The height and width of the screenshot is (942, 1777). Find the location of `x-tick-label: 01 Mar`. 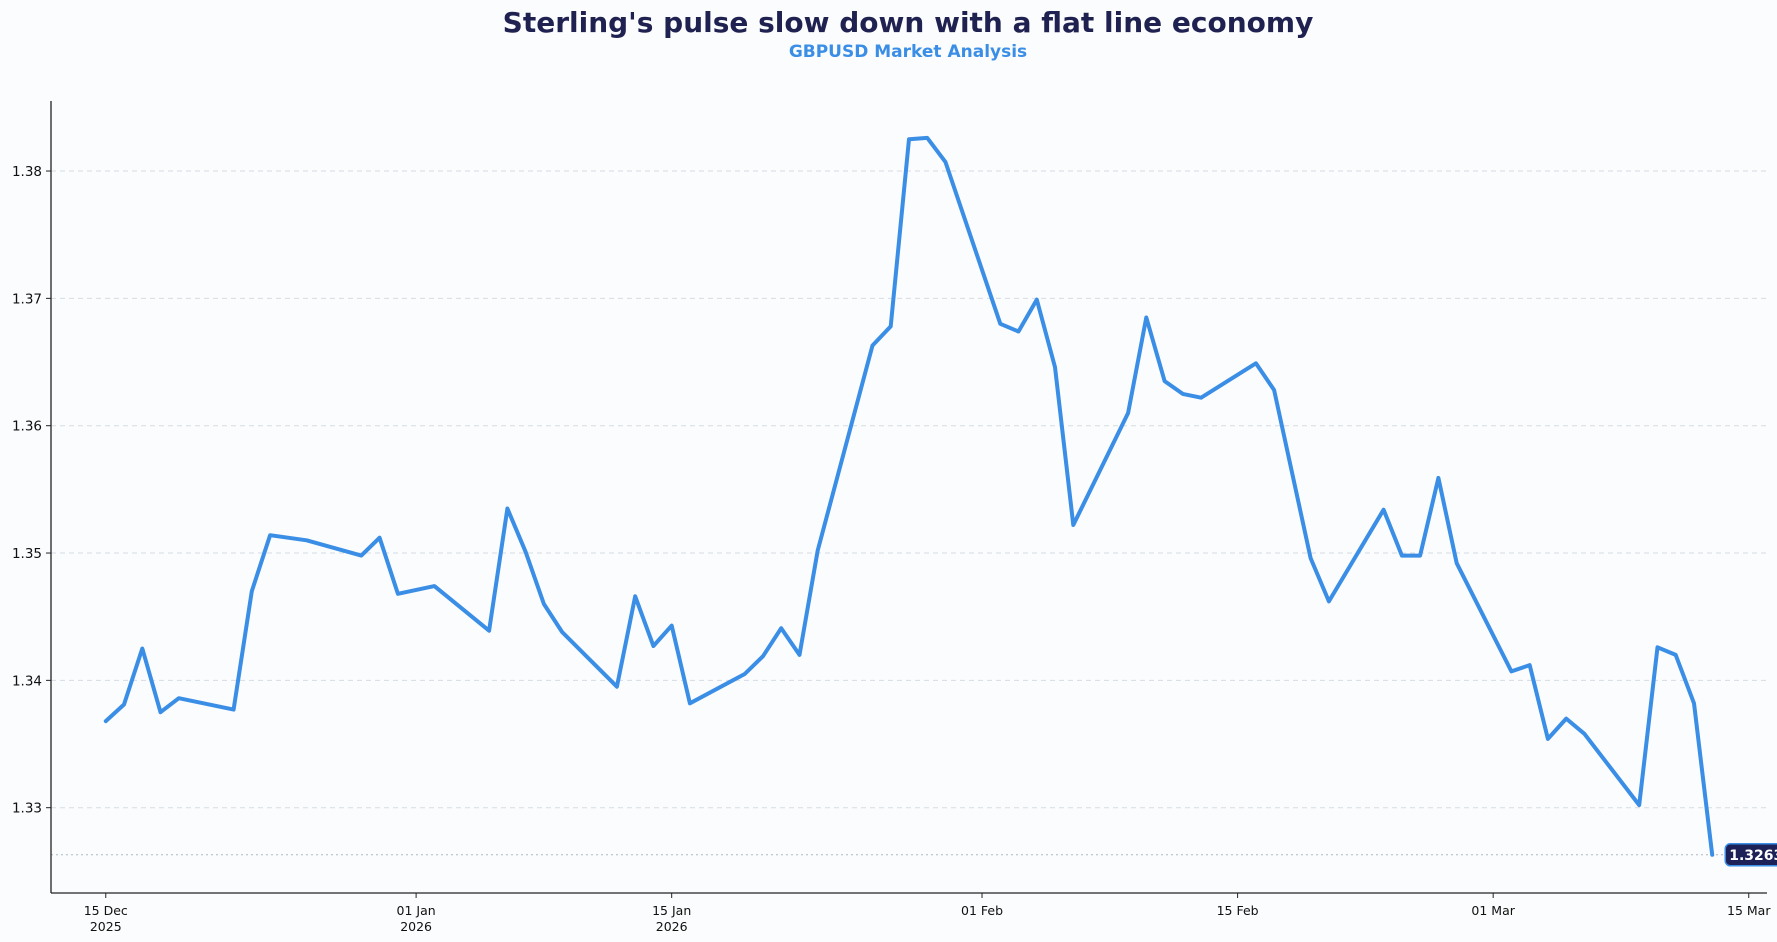

x-tick-label: 01 Mar is located at coordinates (1493, 910).